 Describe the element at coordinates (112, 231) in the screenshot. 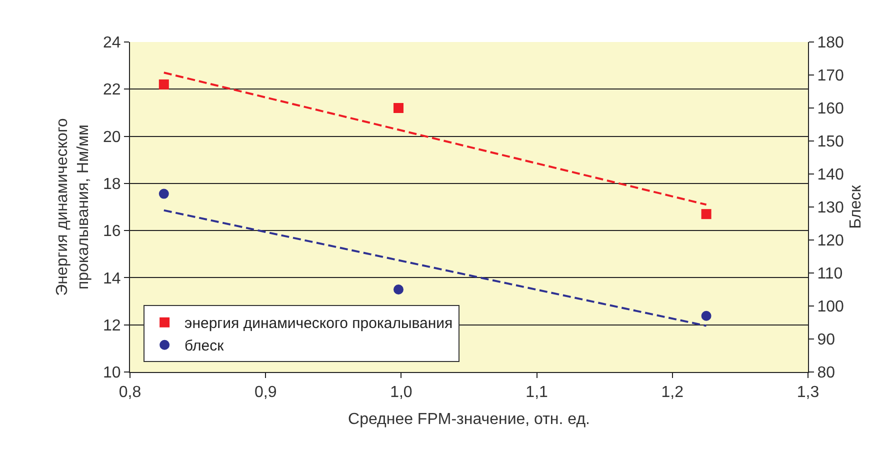

I see `y-tick-label: 16` at that location.